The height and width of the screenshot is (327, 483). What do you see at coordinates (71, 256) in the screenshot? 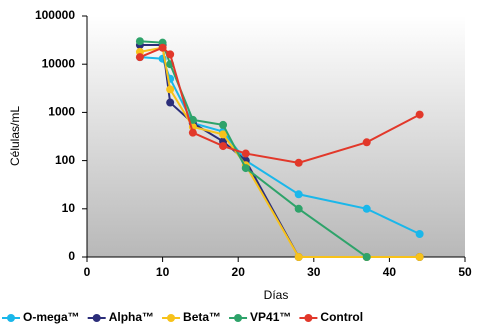
I see `y-tick-label: 0` at bounding box center [71, 256].